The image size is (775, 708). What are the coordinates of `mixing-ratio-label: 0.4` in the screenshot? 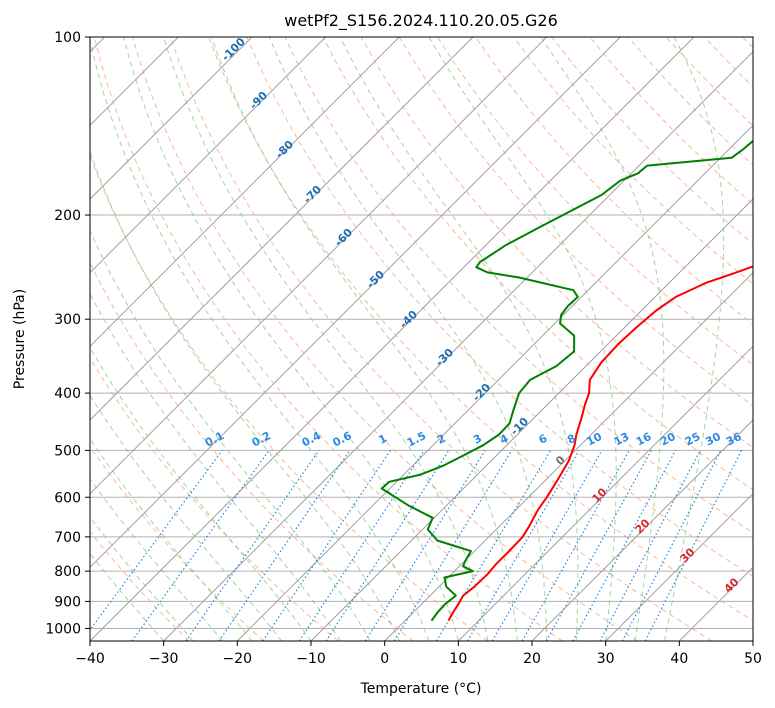 It's located at (312, 439).